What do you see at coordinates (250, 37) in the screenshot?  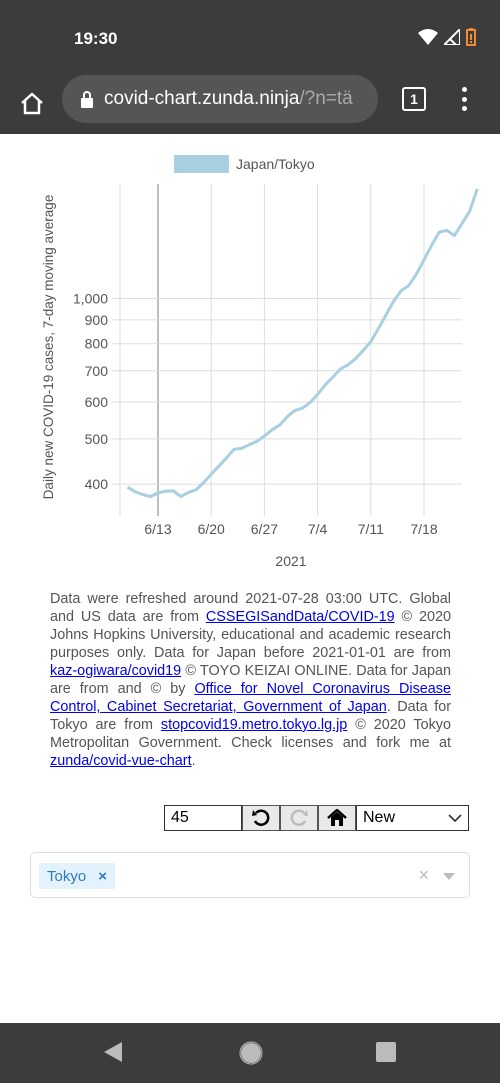 I see `status-bar: 19:30` at bounding box center [250, 37].